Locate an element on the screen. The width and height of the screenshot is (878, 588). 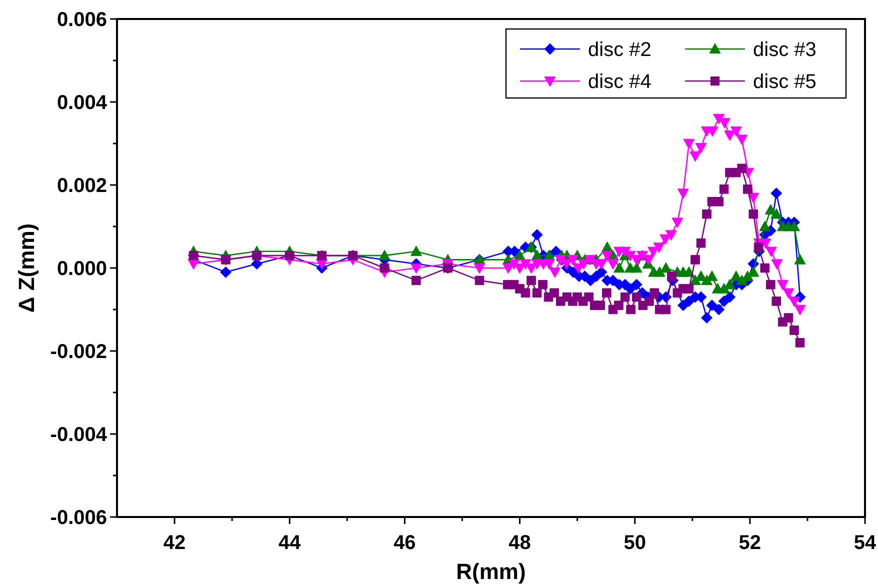
y-tick-label: -0.002 is located at coordinates (78, 352).